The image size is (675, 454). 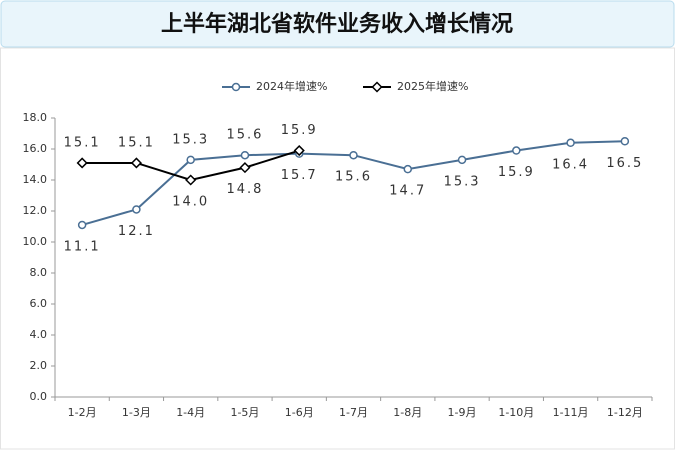 What do you see at coordinates (35, 179) in the screenshot?
I see `y-tick-label: 14.0` at bounding box center [35, 179].